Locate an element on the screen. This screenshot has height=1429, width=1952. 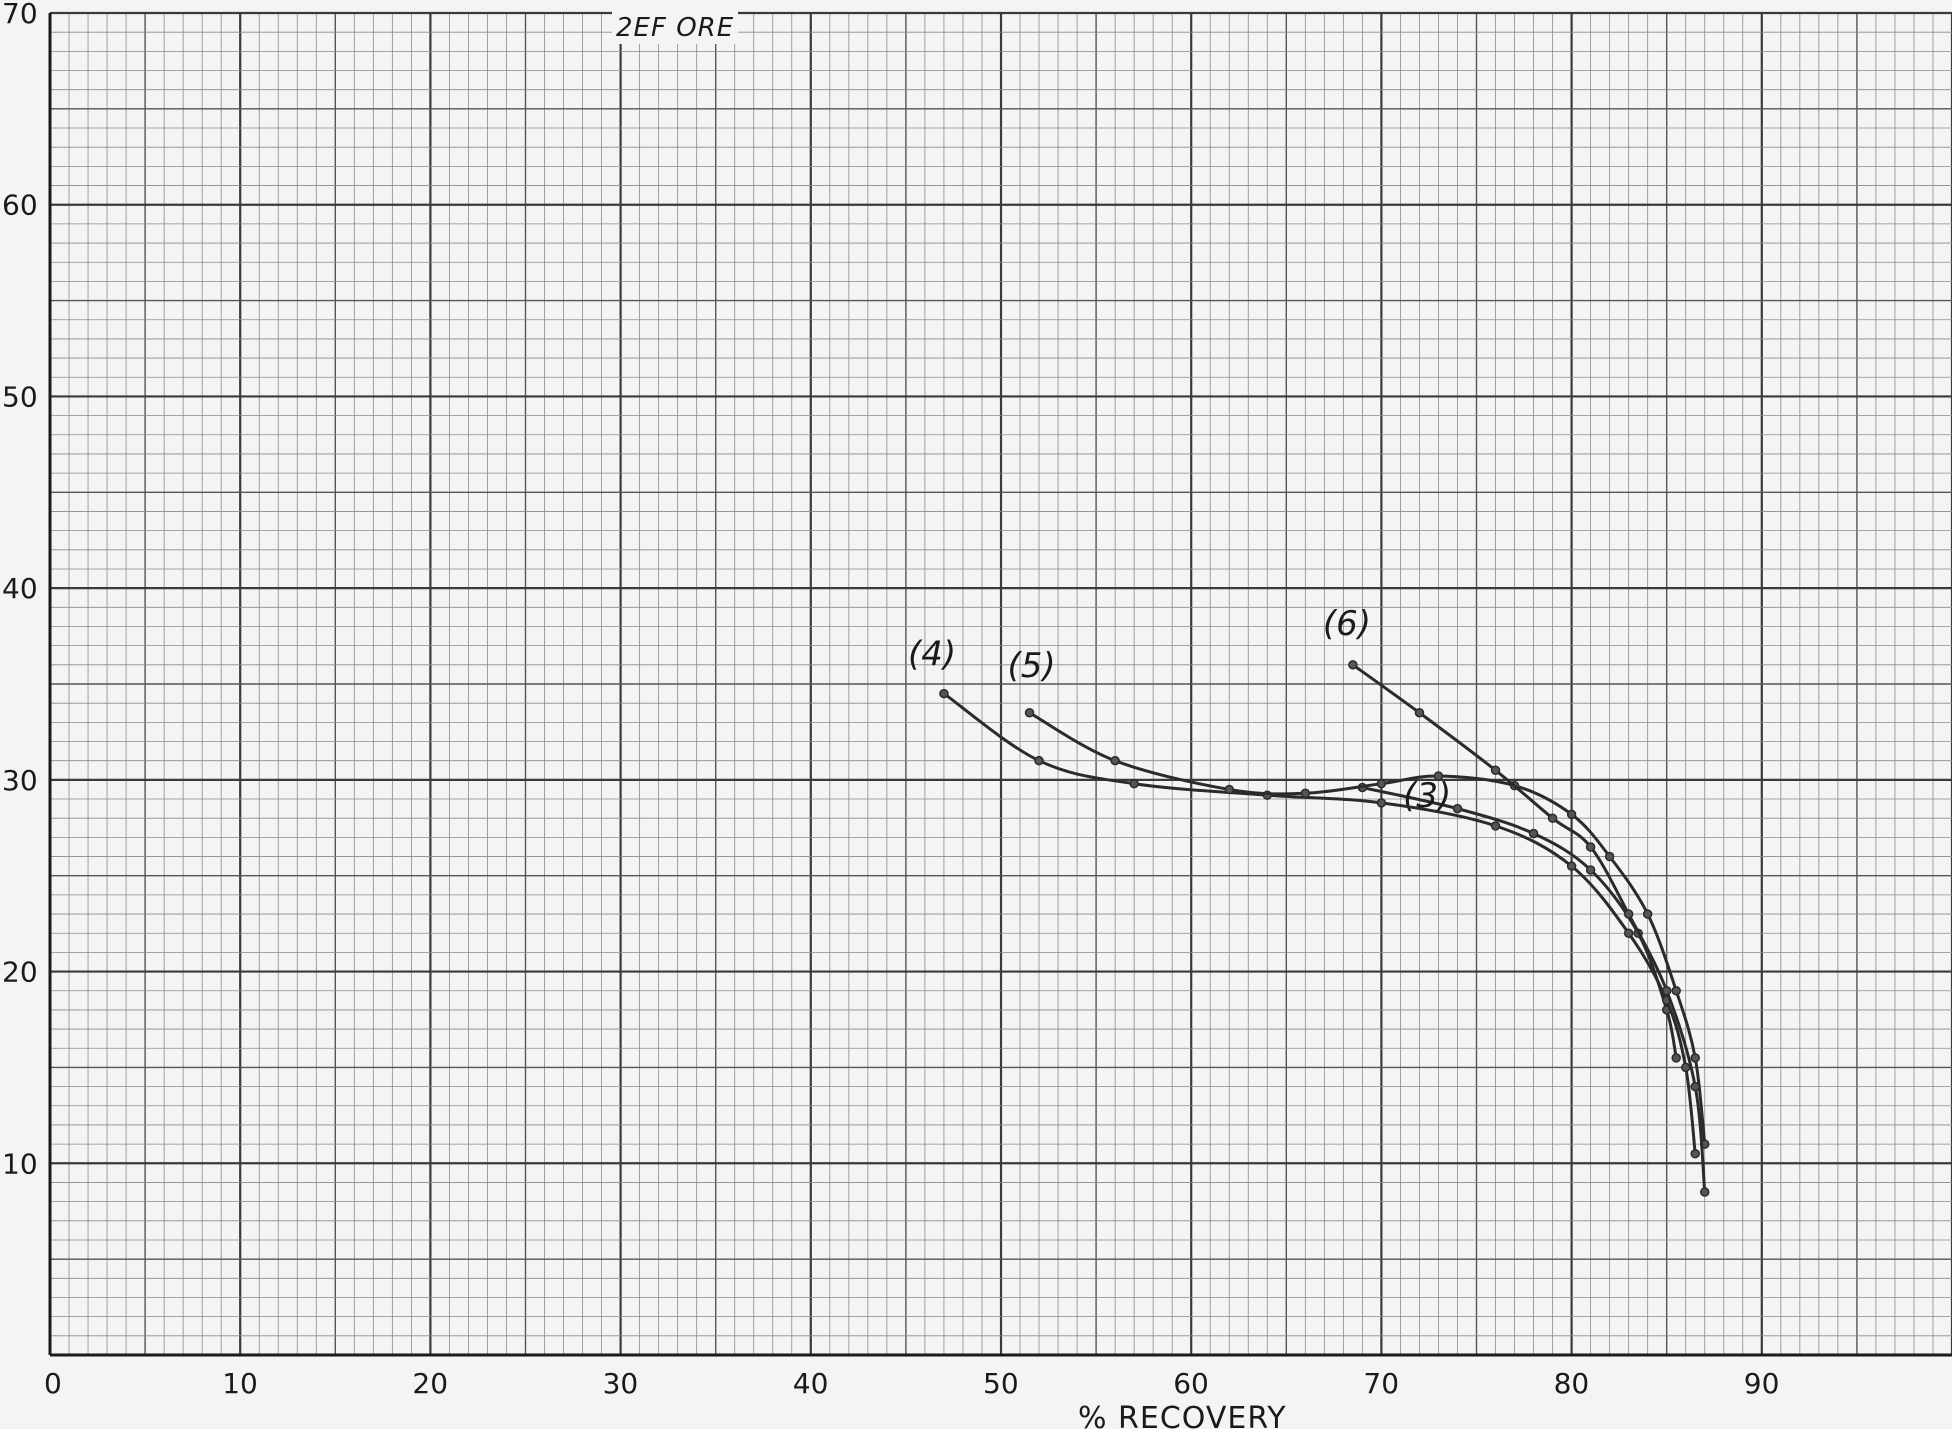
series-label: (4) is located at coordinates (932, 655).